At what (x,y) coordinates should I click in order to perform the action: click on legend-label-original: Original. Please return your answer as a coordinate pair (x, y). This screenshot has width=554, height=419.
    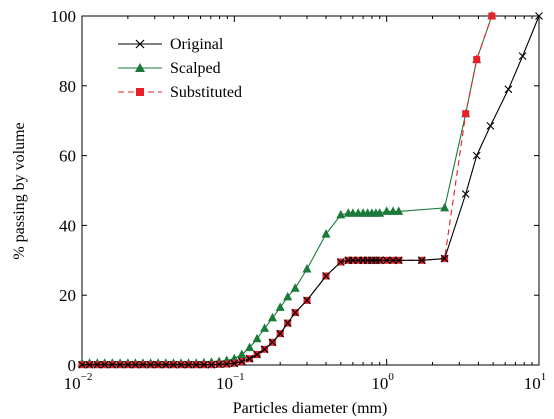
    Looking at the image, I should click on (197, 44).